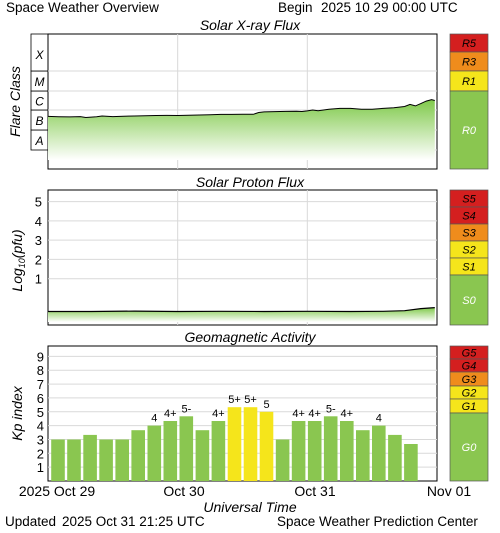  I want to click on kp-scale-label-G2: G2, so click(469, 394).